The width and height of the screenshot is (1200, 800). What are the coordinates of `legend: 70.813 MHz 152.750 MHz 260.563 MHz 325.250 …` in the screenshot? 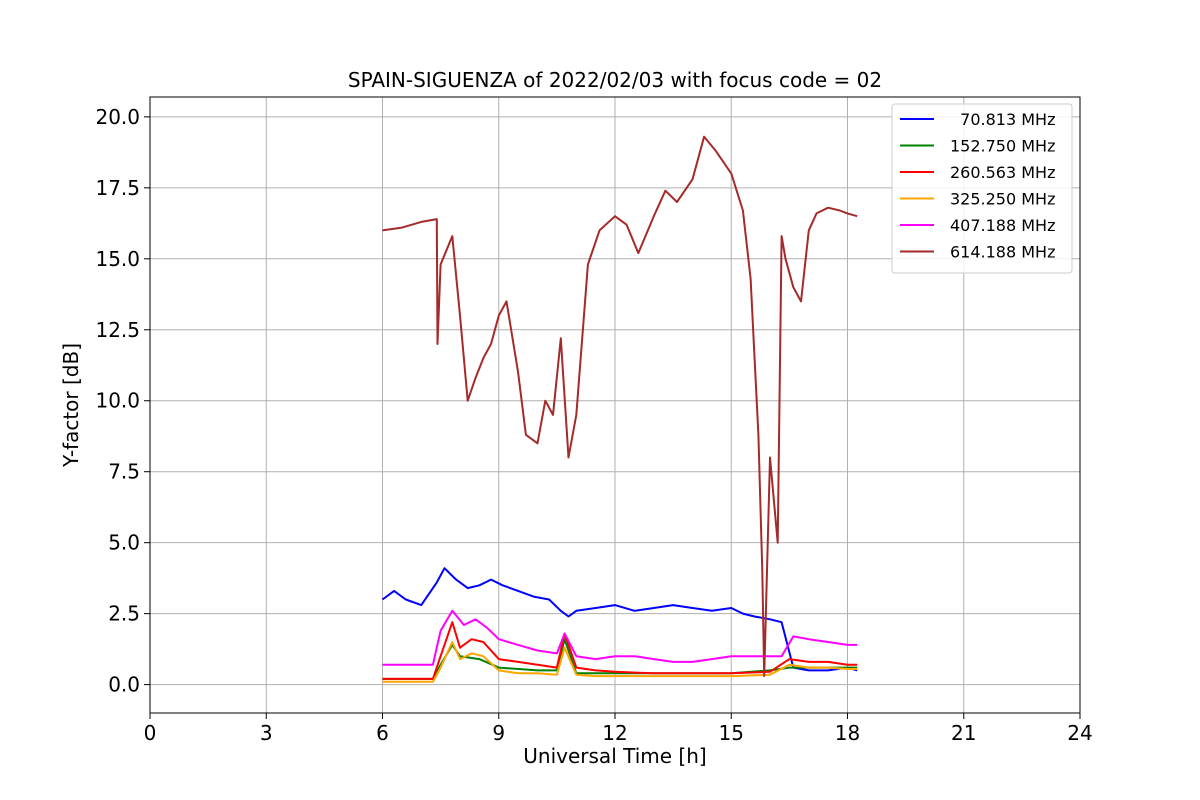 It's located at (982, 188).